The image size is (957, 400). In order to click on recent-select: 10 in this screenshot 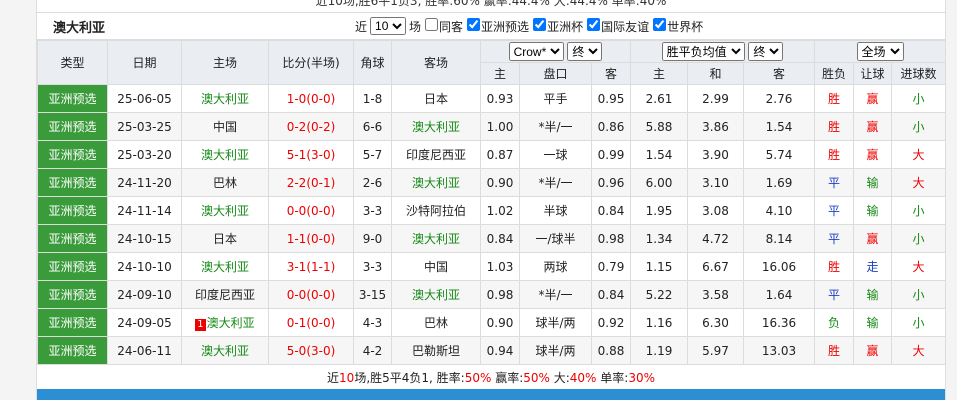, I will do `click(388, 26)`.